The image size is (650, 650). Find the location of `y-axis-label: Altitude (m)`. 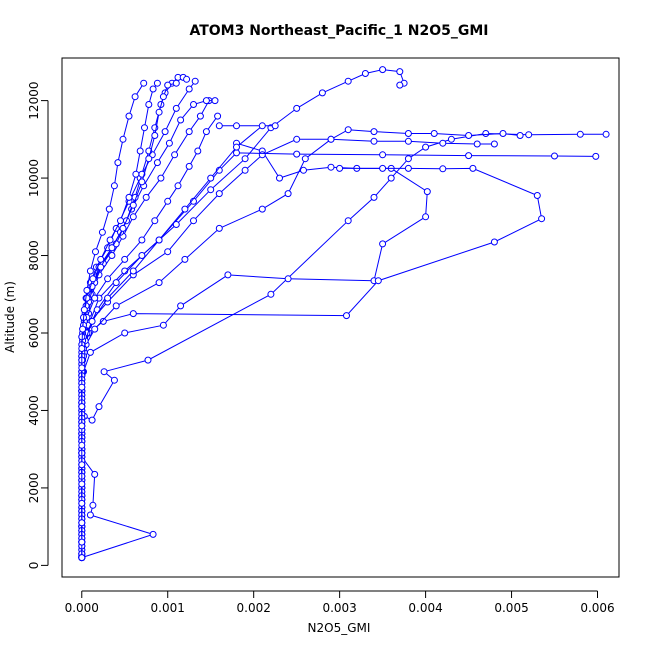

y-axis-label: Altitude (m) is located at coordinates (10, 317).